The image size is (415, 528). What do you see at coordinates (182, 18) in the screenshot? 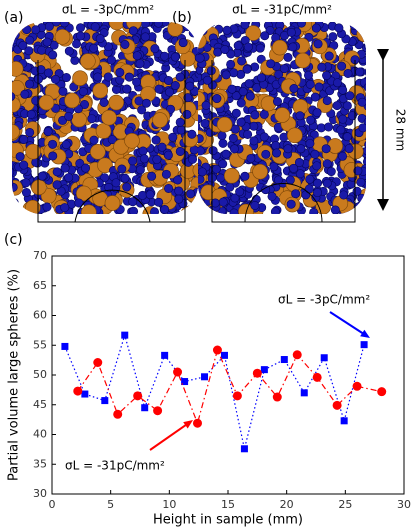
I see `panel-label: (b)` at bounding box center [182, 18].